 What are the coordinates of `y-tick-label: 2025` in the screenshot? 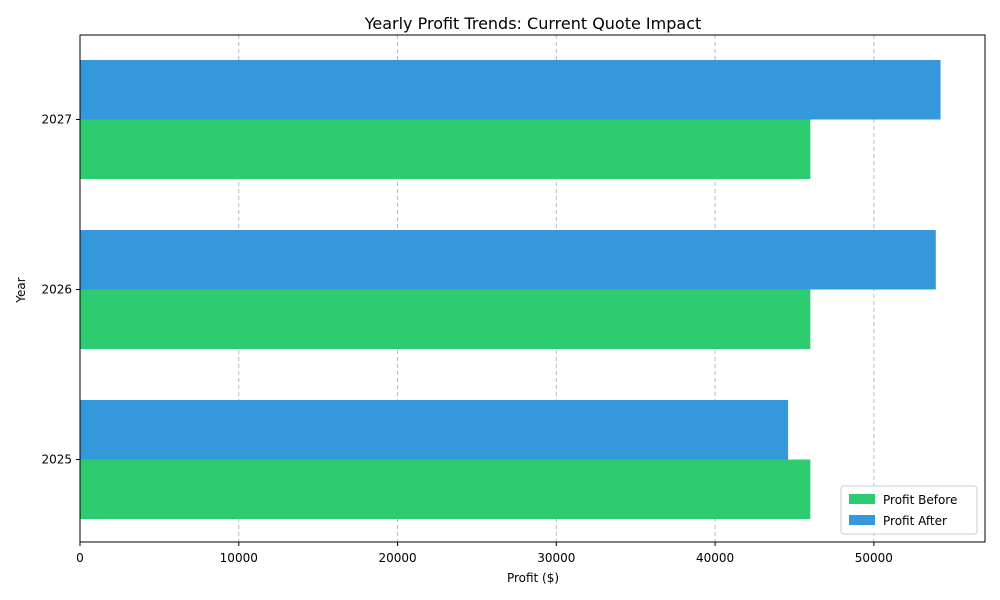 It's located at (56, 460).